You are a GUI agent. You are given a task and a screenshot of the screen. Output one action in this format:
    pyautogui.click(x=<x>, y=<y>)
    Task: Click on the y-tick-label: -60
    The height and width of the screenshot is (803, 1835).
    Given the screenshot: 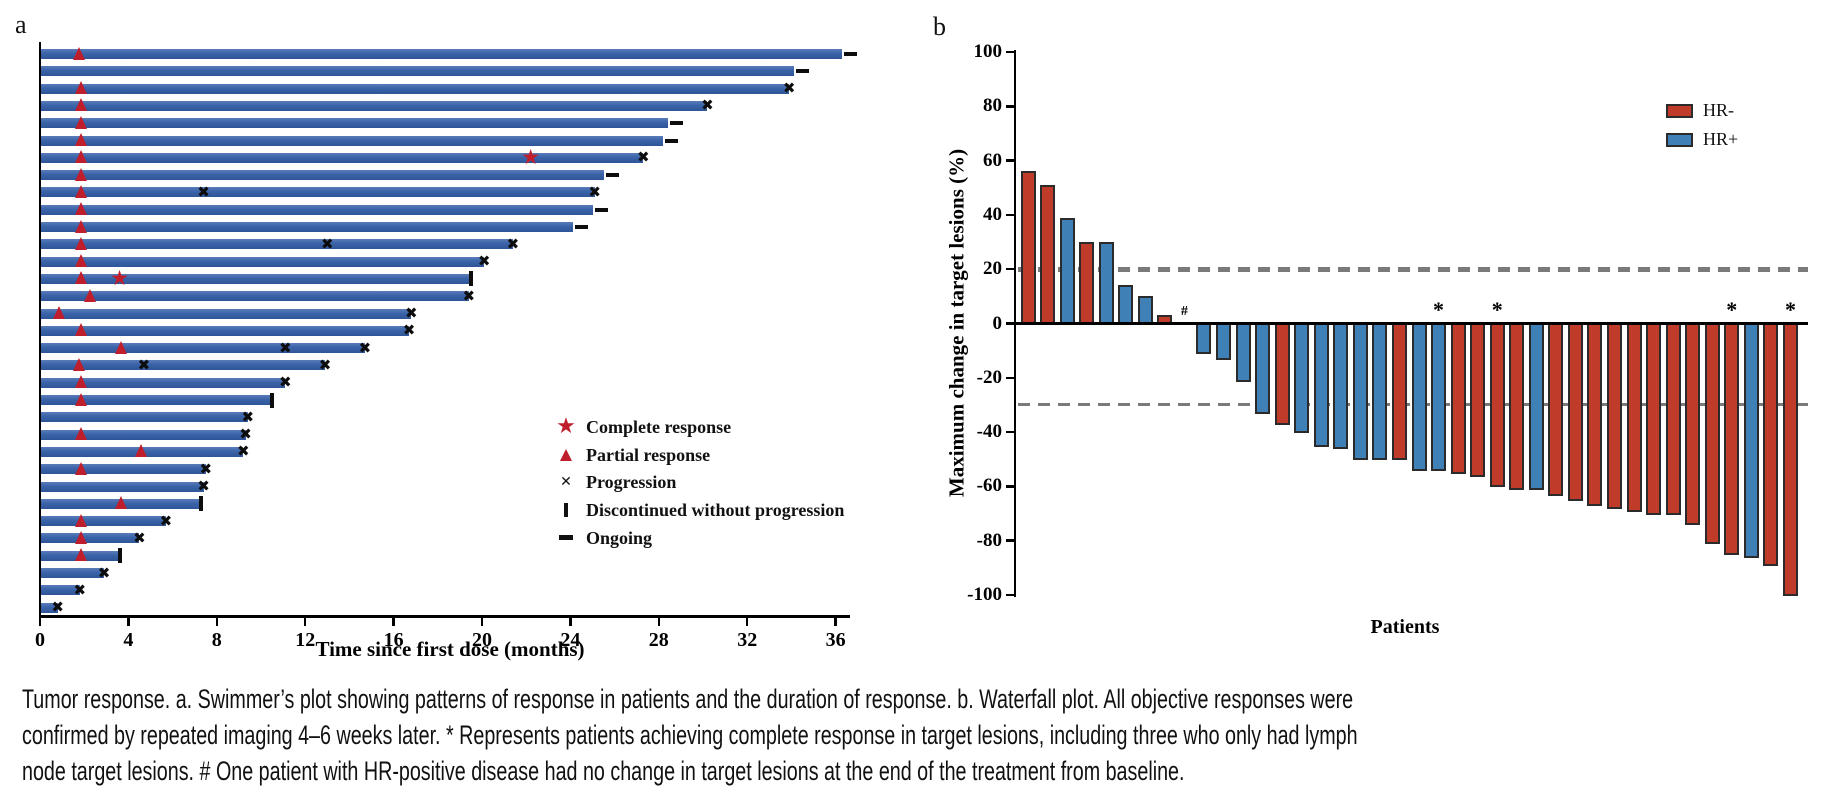 What is the action you would take?
    pyautogui.click(x=989, y=486)
    